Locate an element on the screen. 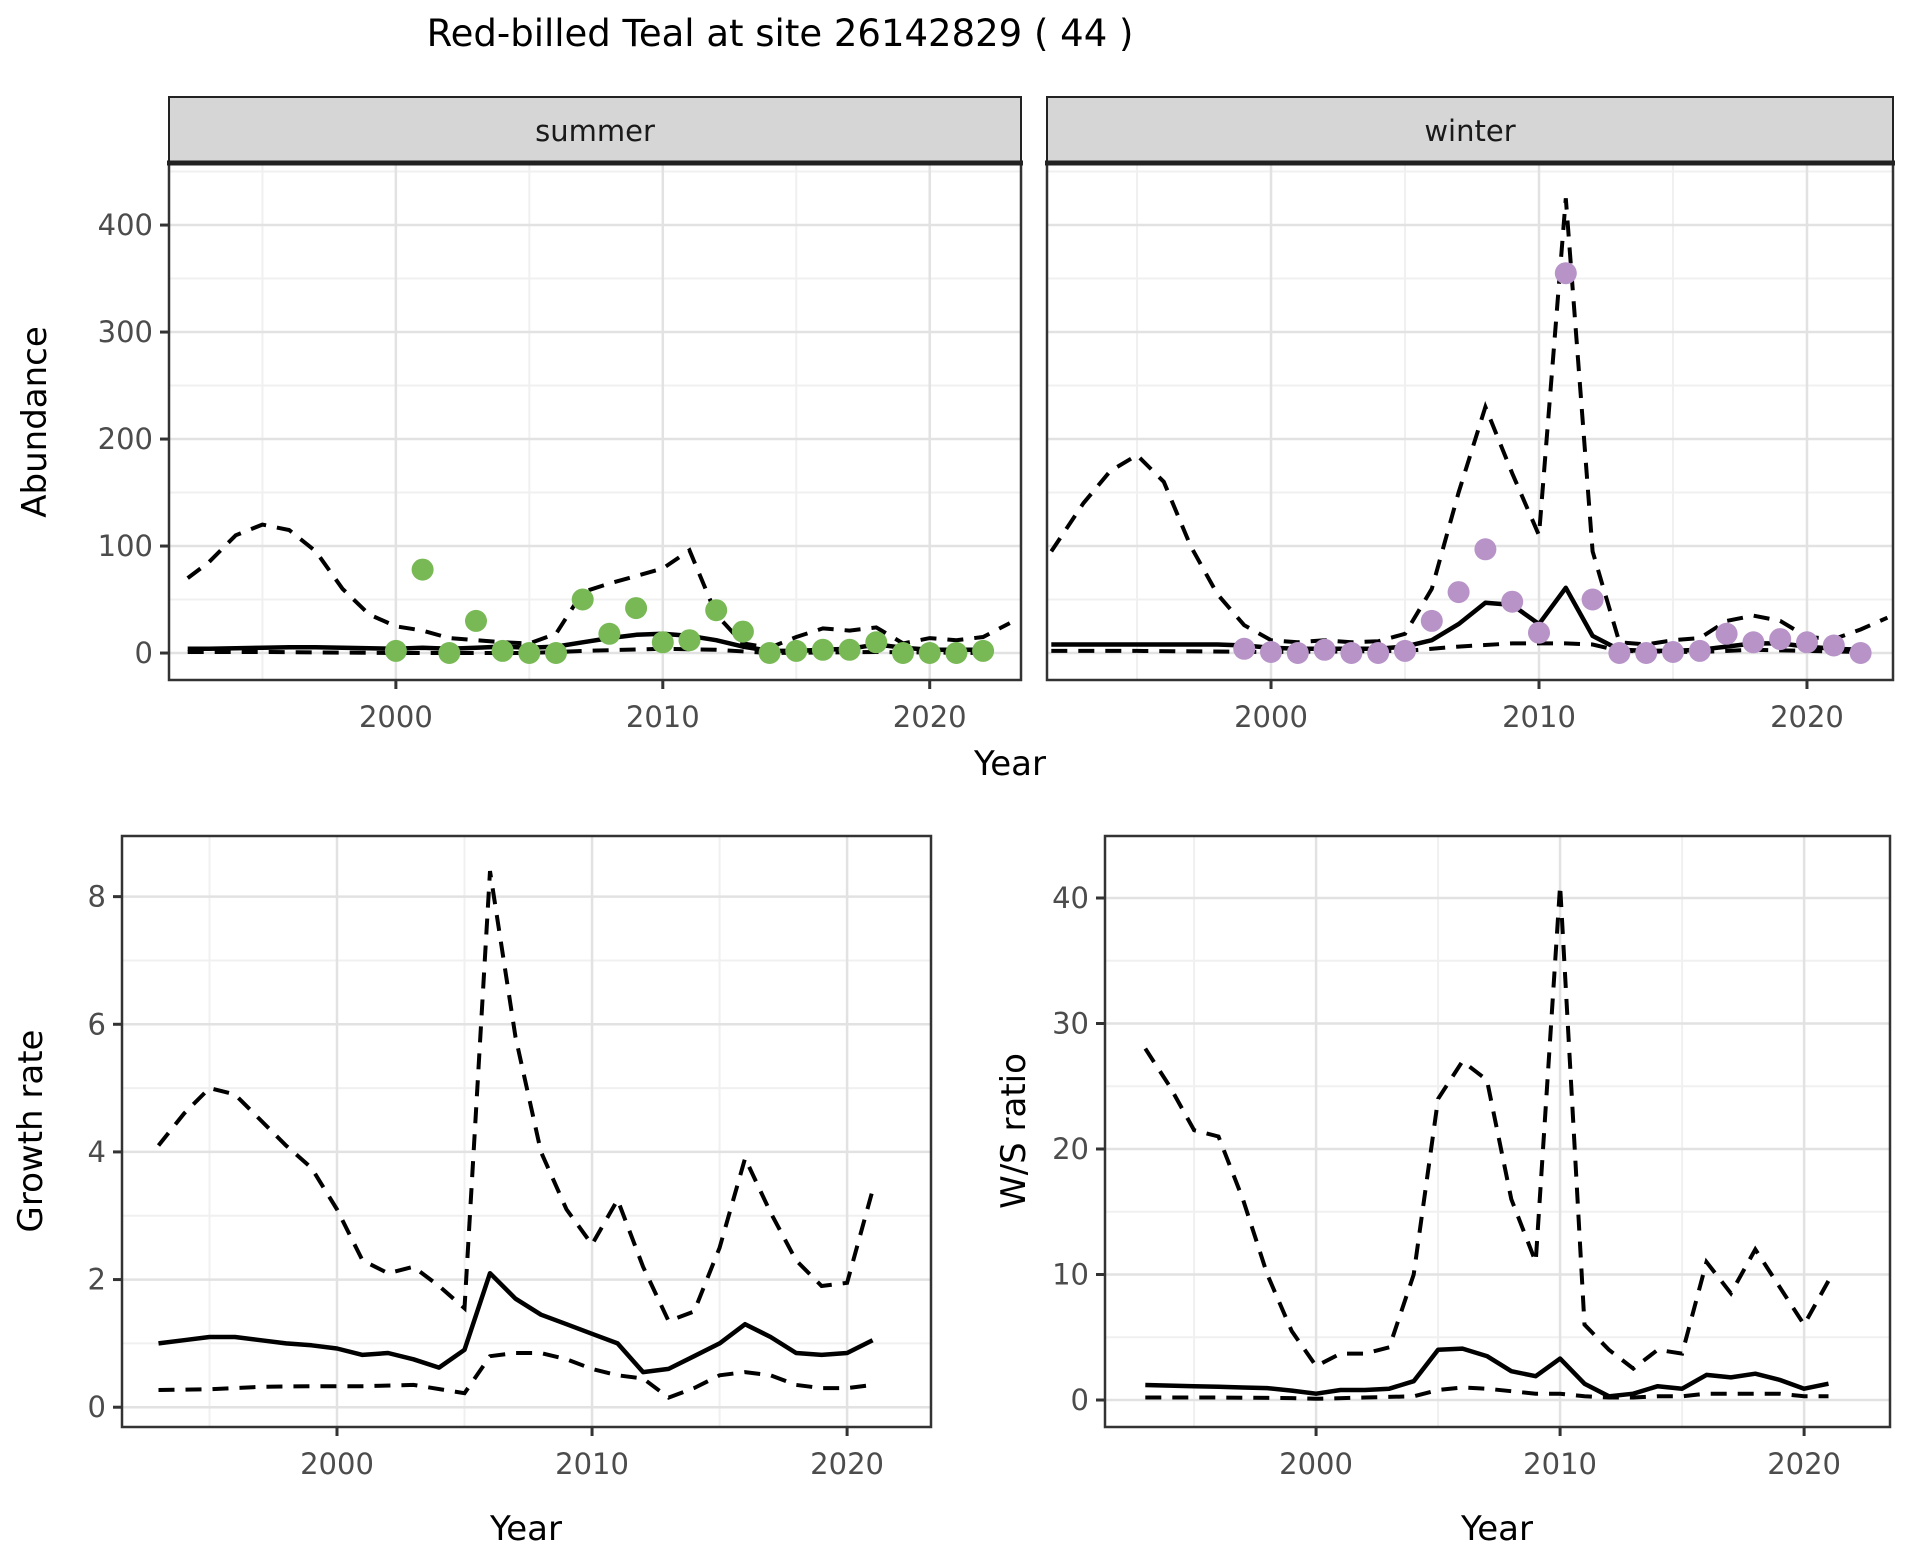  figure-title: Red-billed Teal at site 26142829 ( 44 ) is located at coordinates (780, 33).